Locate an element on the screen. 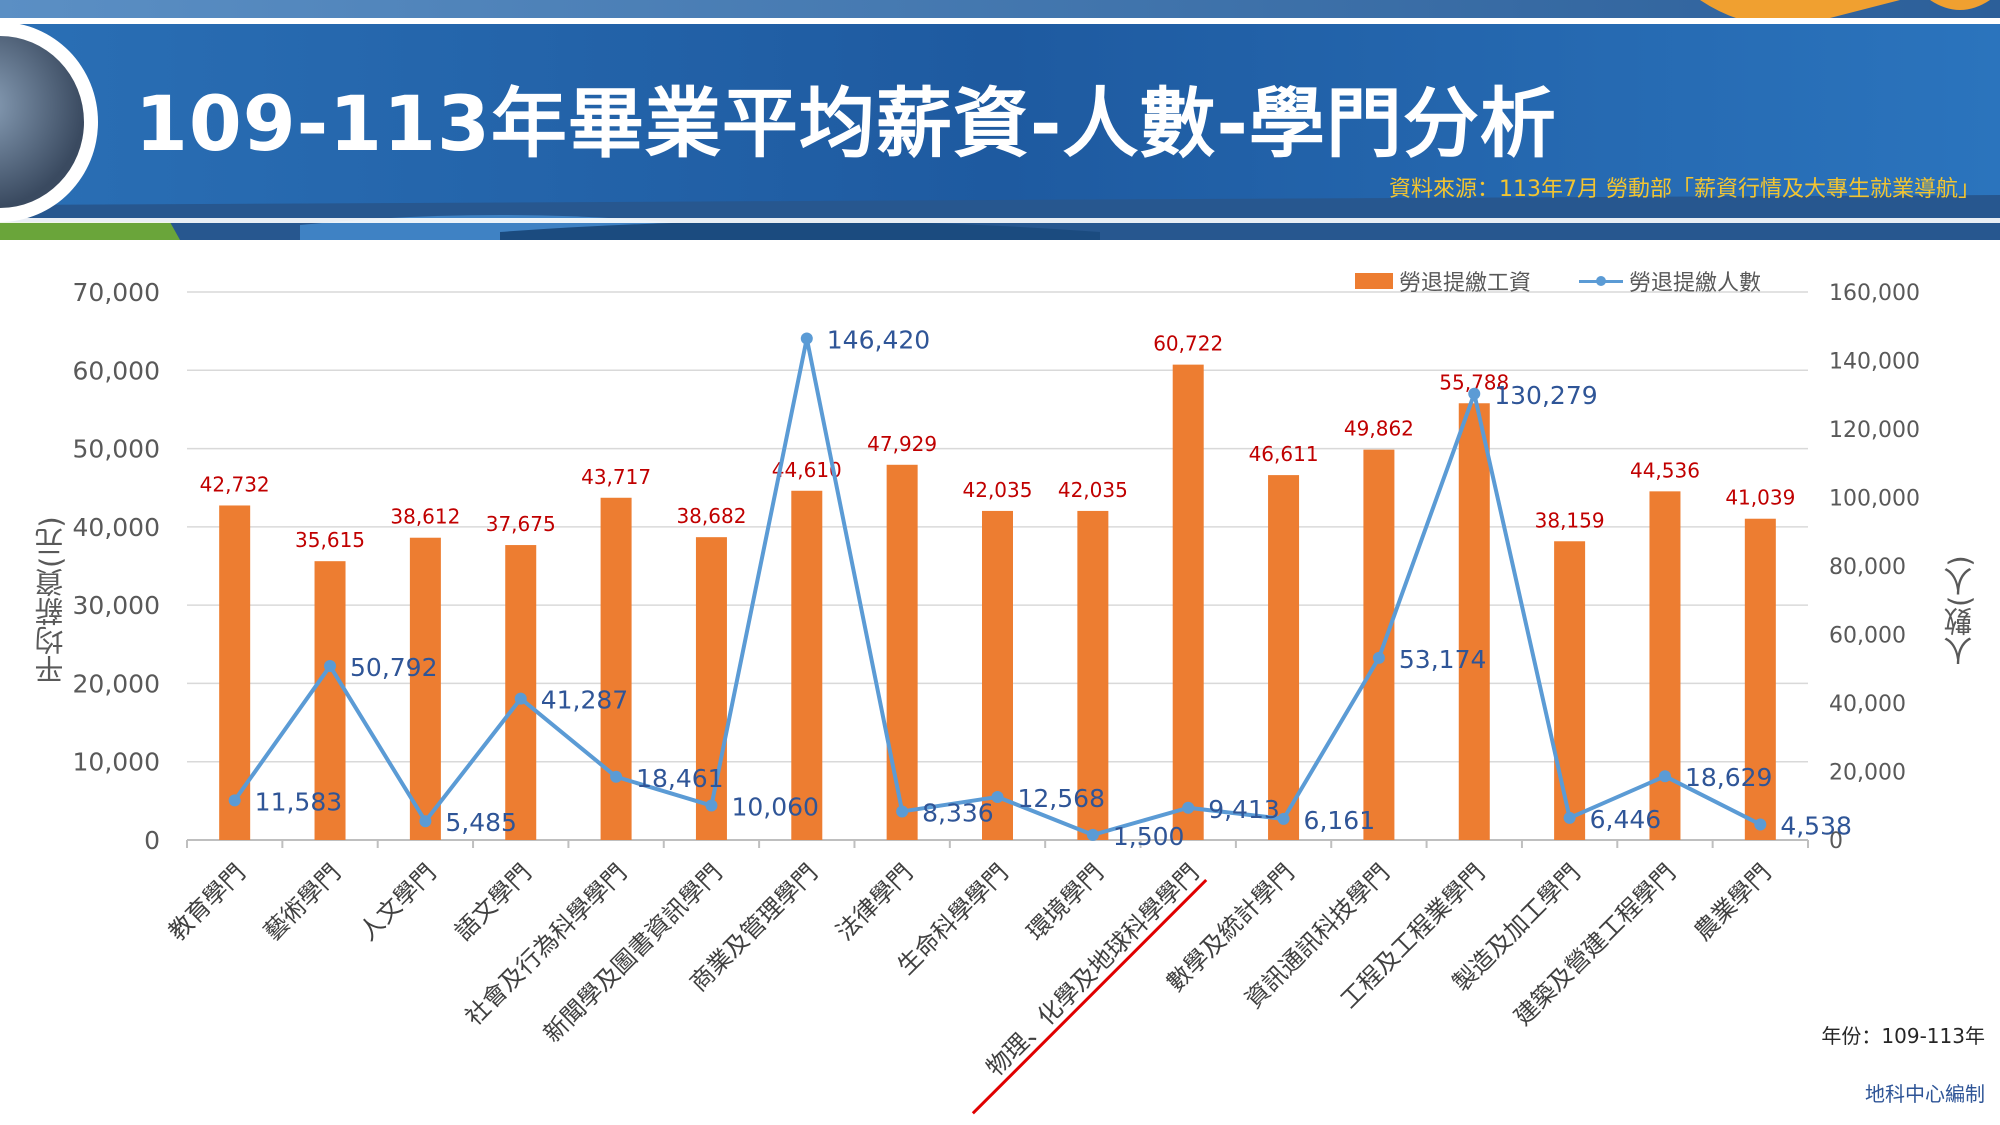 Image resolution: width=2000 pixels, height=1125 pixels. y-axis-title-left: 平均薪資(元) is located at coordinates (51, 600).